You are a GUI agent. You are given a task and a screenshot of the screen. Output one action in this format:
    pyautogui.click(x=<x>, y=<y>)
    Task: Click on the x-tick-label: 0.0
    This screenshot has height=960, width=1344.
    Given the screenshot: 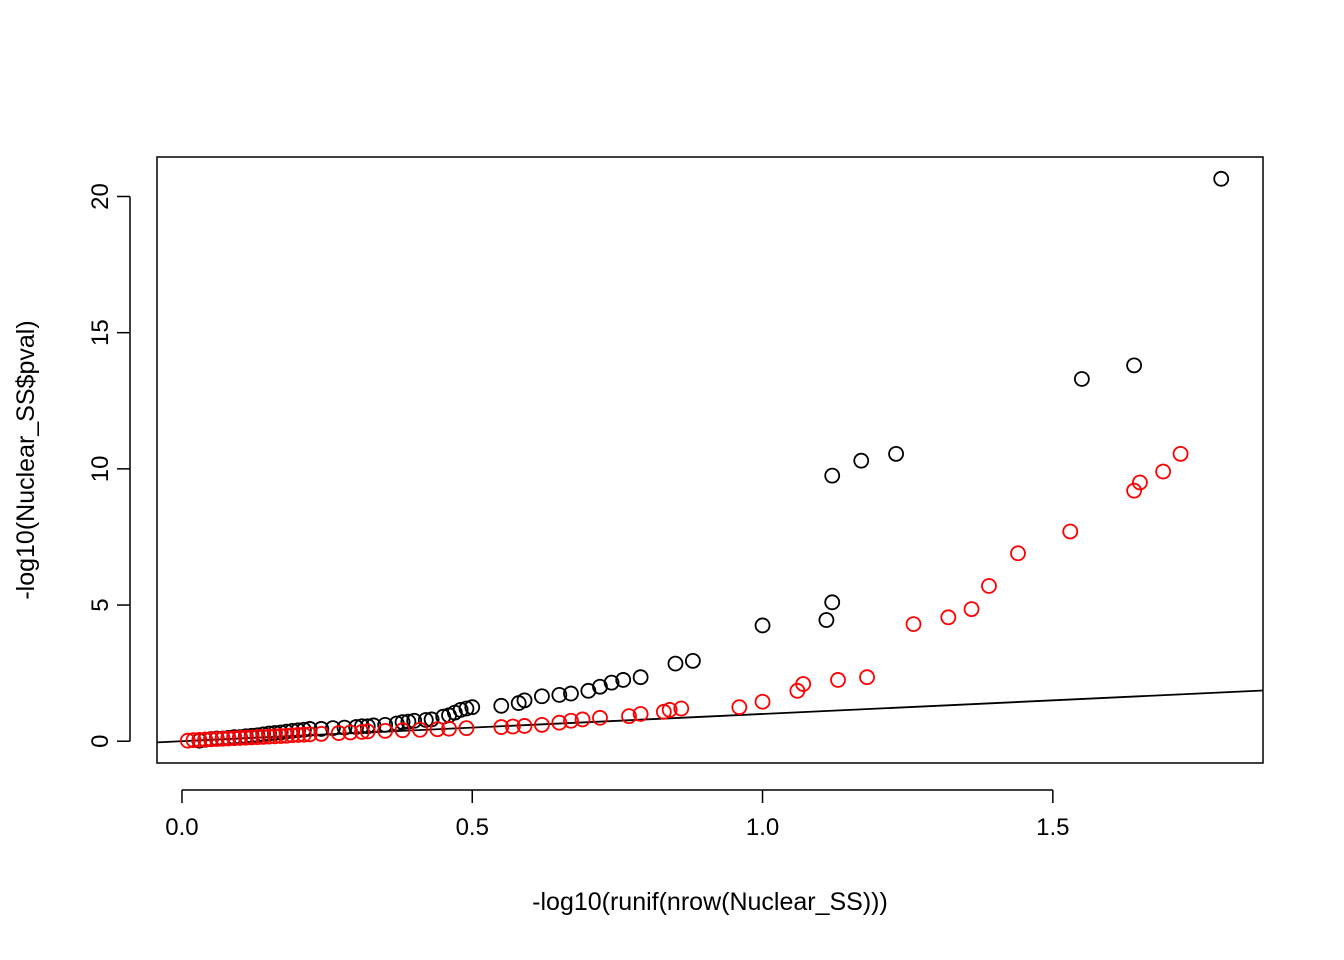 What is the action you would take?
    pyautogui.click(x=181, y=827)
    